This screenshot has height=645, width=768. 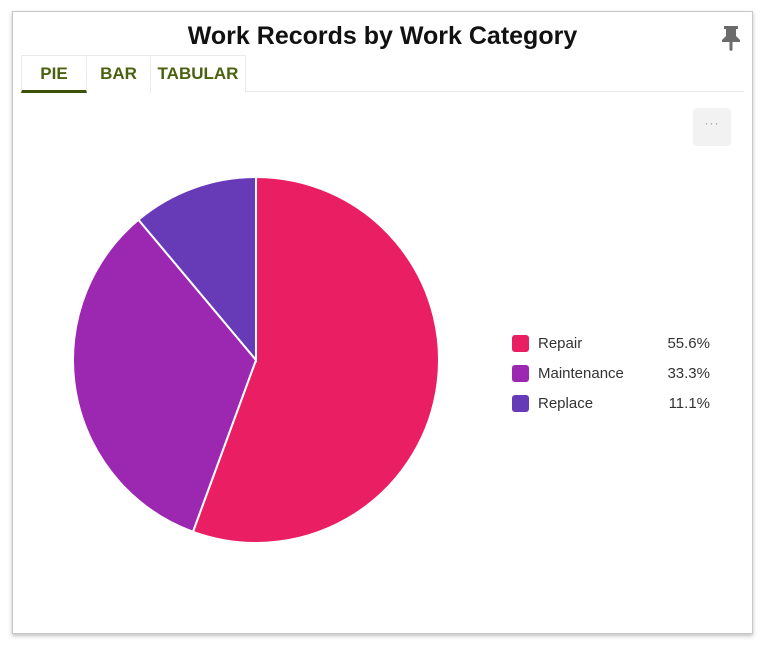 What do you see at coordinates (712, 127) in the screenshot?
I see `more-options-button: ···` at bounding box center [712, 127].